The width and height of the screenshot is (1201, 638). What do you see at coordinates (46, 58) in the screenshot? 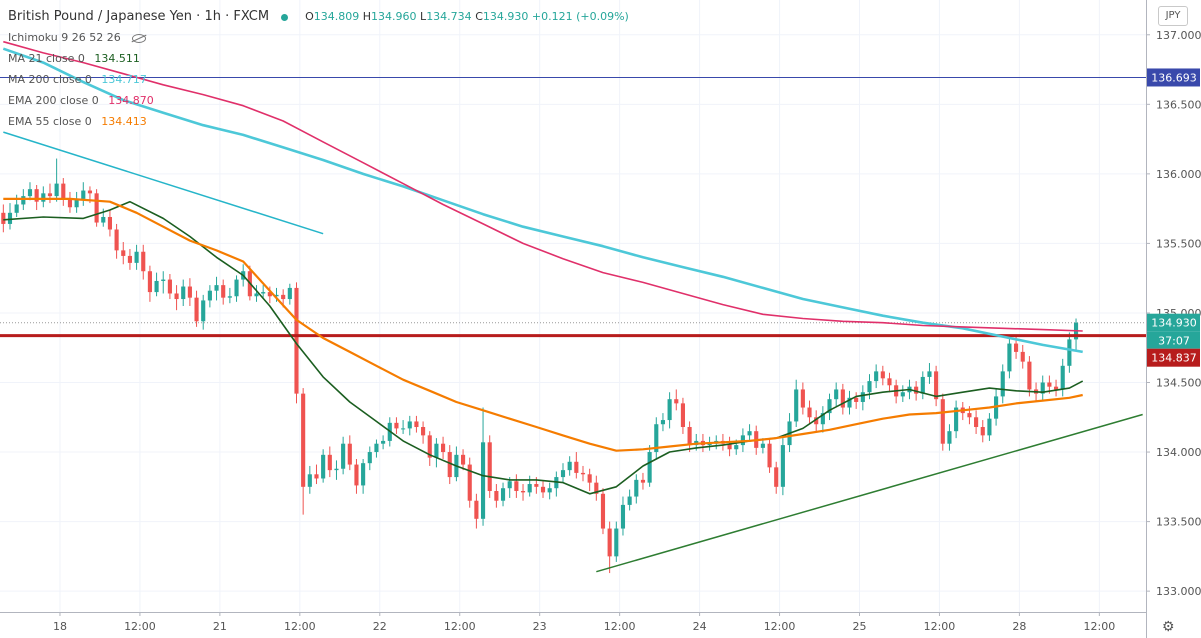
I see `indicator-label: MA 21 close 0` at bounding box center [46, 58].